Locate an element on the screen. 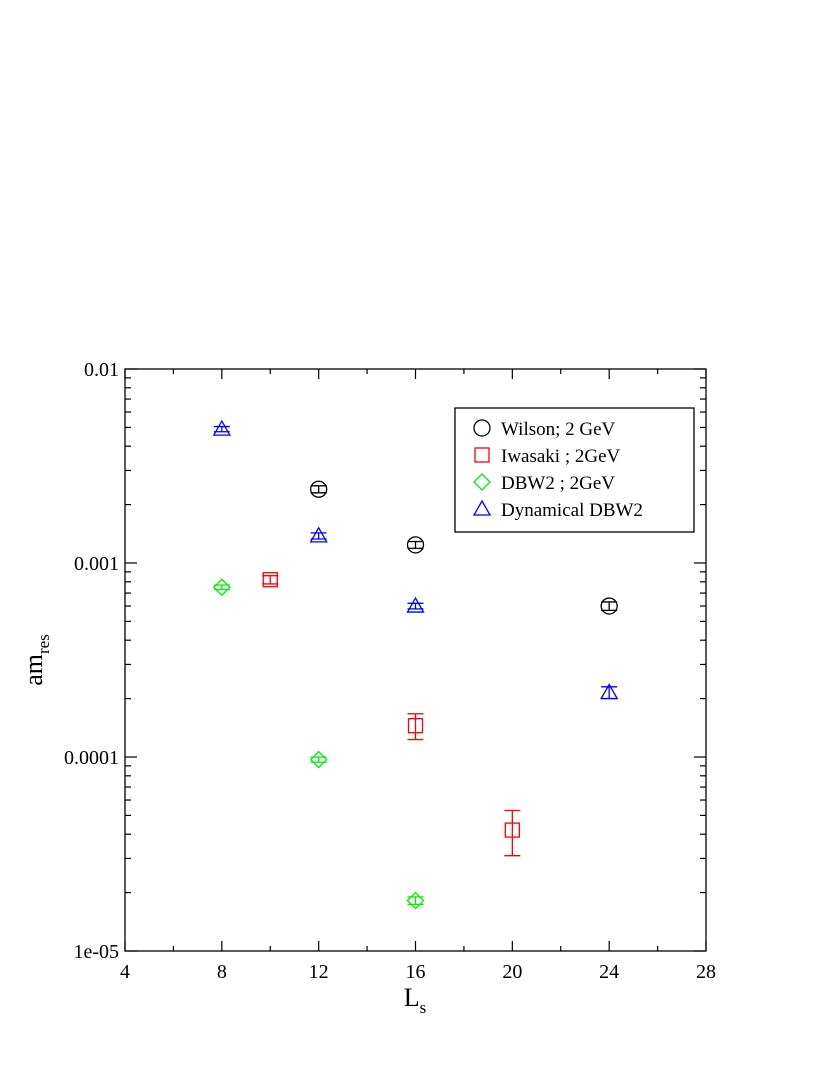 The image size is (830, 1075). y-tick-label: 0.01 is located at coordinates (101, 370).